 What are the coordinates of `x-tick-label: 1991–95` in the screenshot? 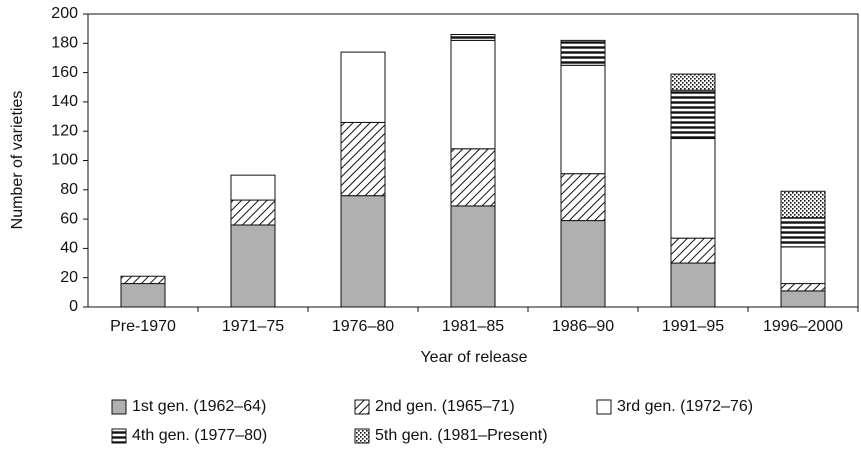 It's located at (693, 326).